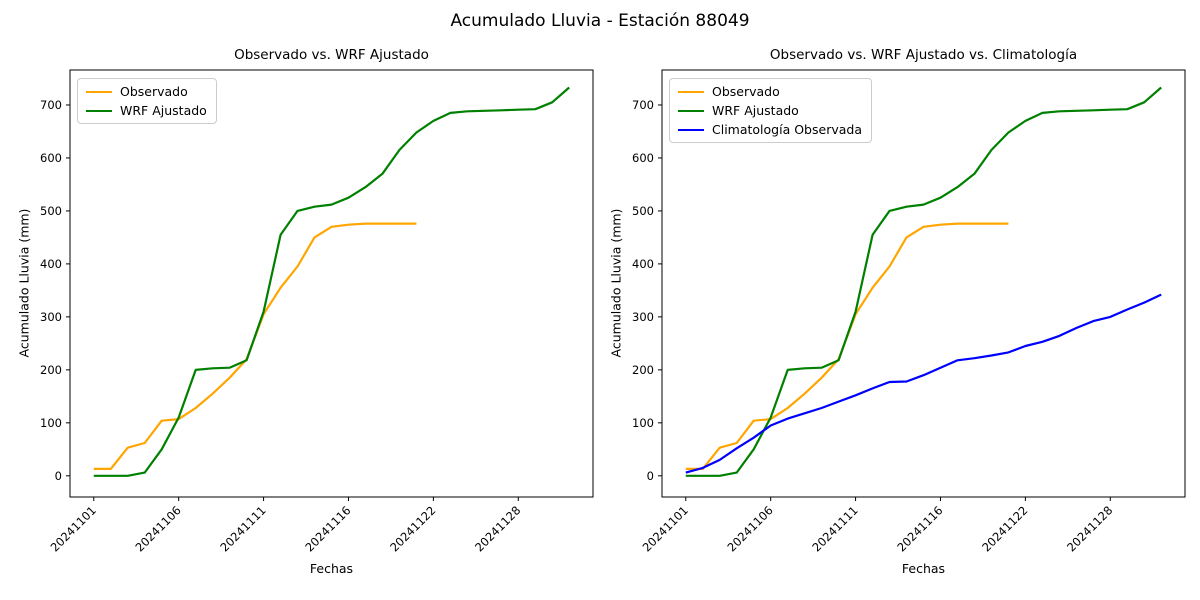 The width and height of the screenshot is (1200, 600). What do you see at coordinates (600, 21) in the screenshot?
I see `figure-title: Acumulado Lluvia - Estación 88049` at bounding box center [600, 21].